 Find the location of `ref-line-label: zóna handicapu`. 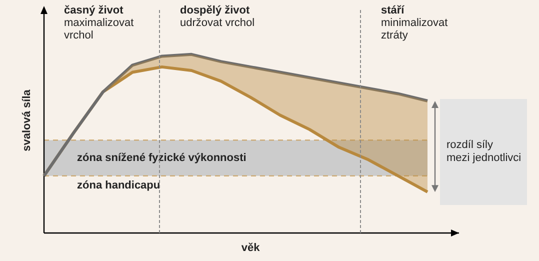

ref-line-label: zóna handicapu is located at coordinates (118, 185).